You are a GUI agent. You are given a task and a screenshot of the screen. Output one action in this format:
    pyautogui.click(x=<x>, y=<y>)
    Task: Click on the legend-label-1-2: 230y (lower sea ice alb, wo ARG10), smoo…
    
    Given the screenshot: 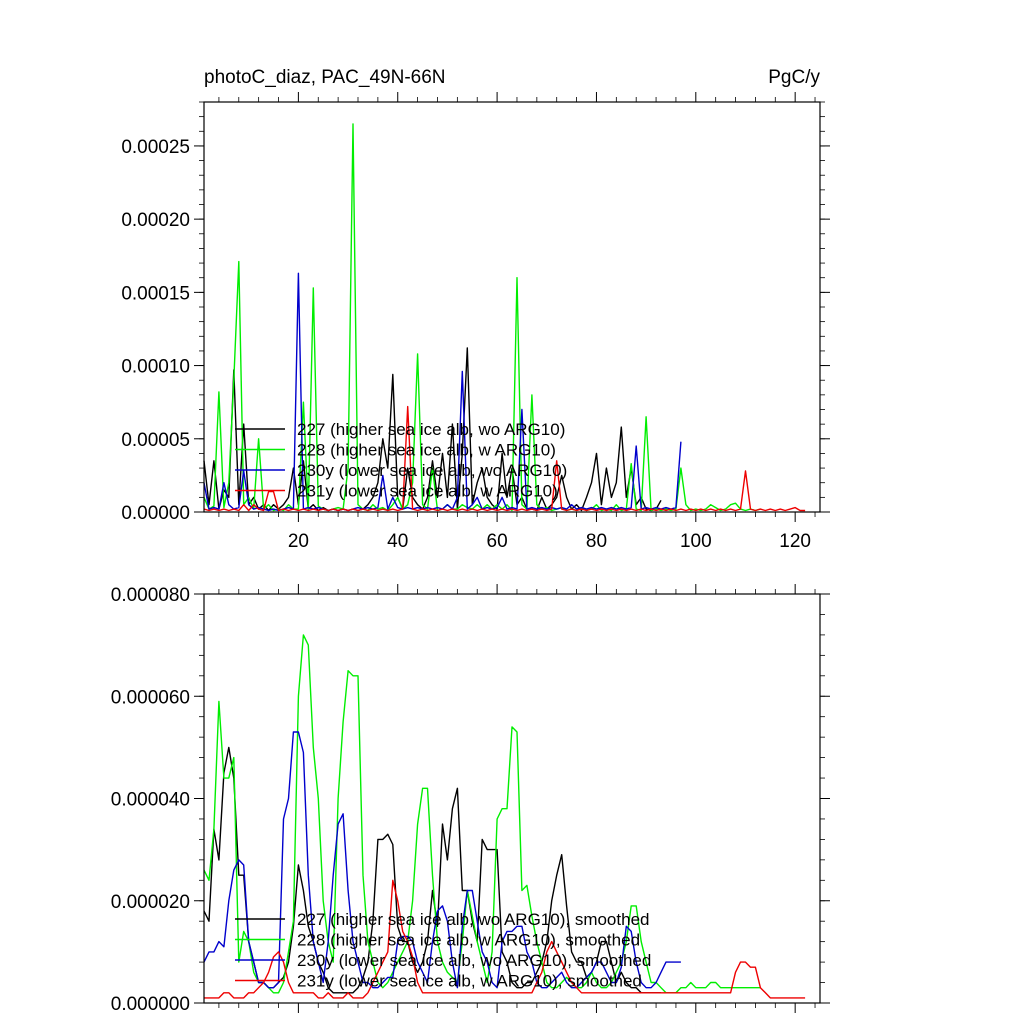 What is the action you would take?
    pyautogui.click(x=474, y=960)
    